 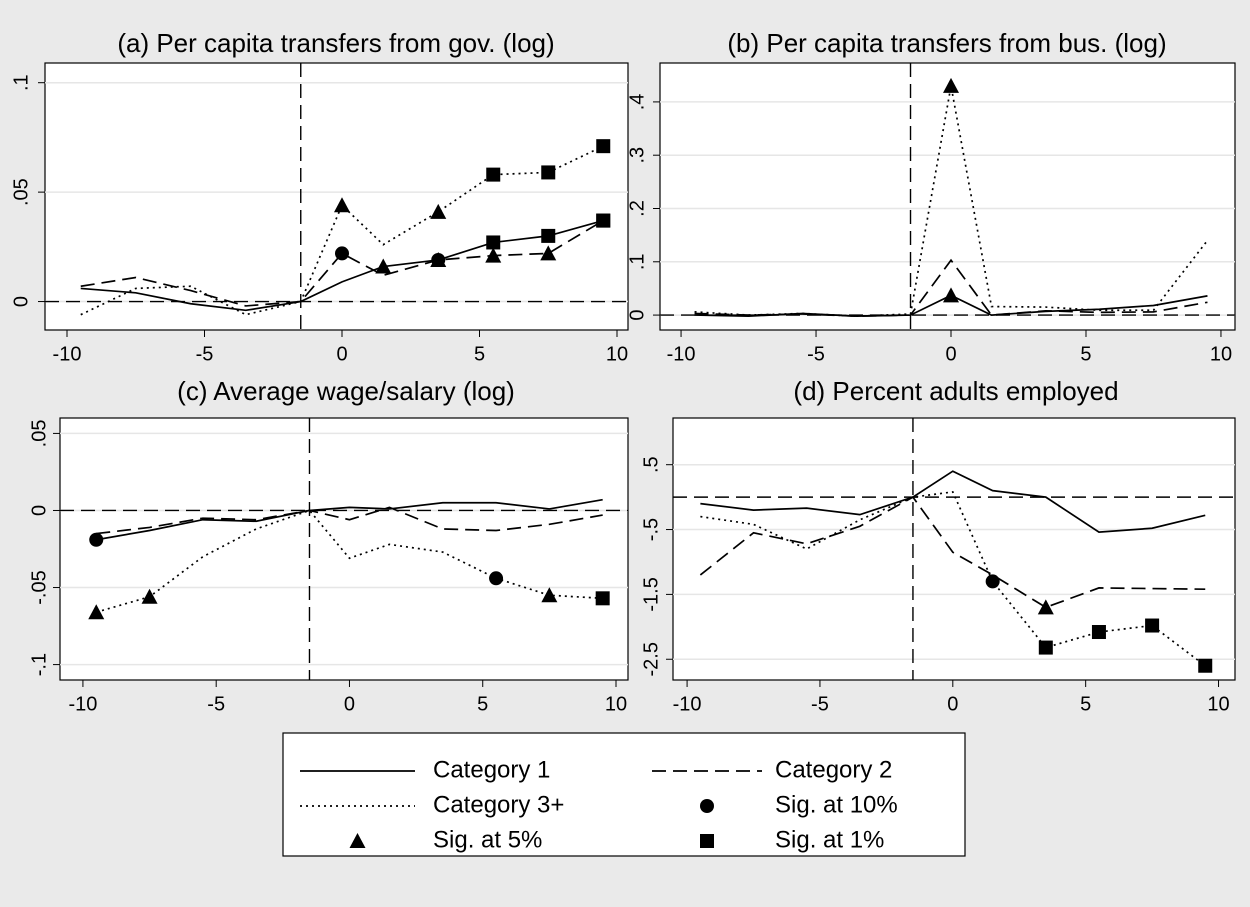 I want to click on panel-title: (b) Per capita transfers from bus. (log), so click(x=946, y=43).